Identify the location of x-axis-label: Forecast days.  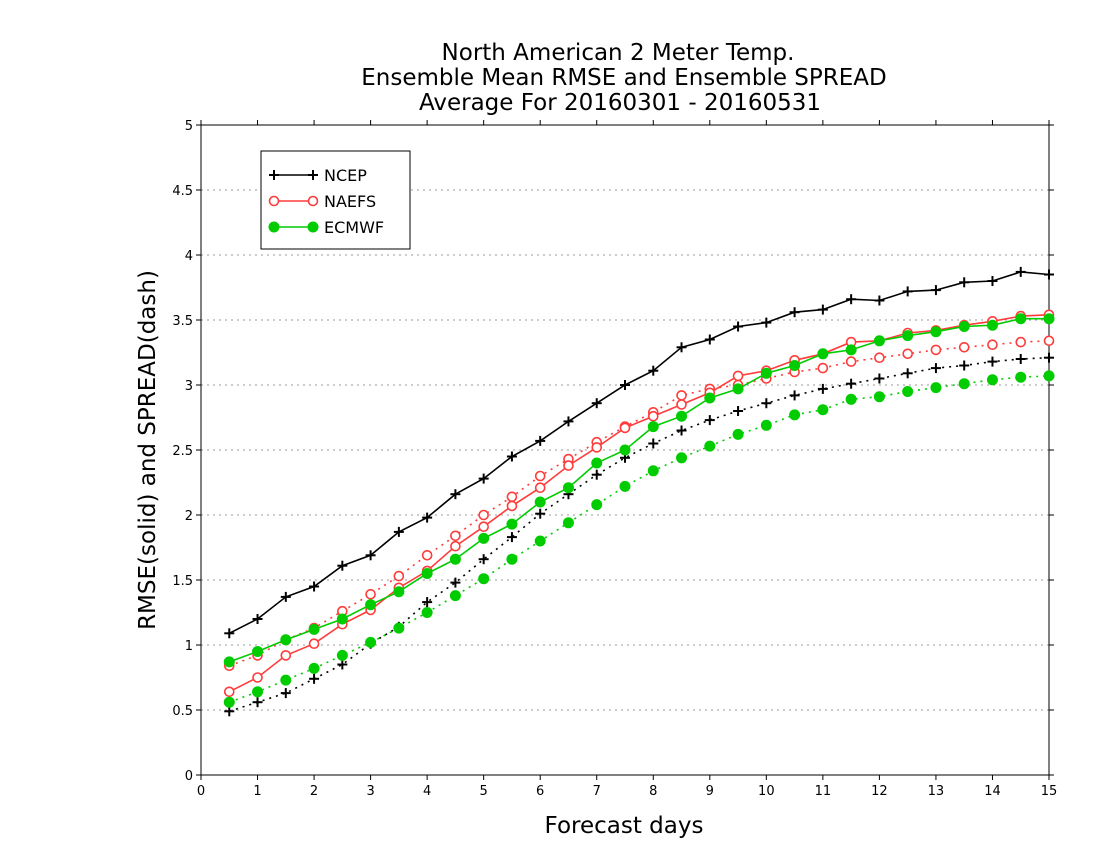
(624, 826).